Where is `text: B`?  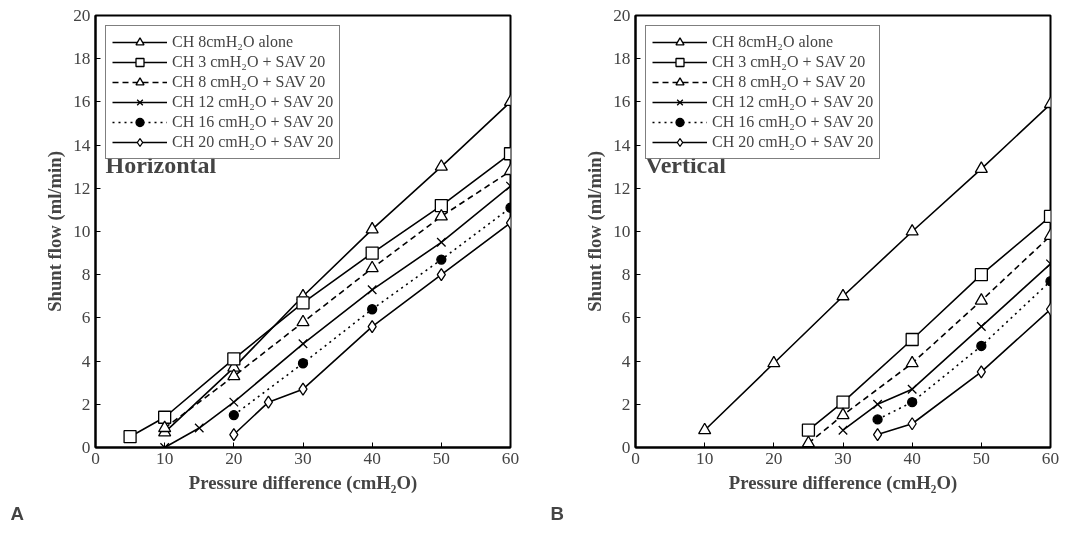
text: B is located at coordinates (557, 513).